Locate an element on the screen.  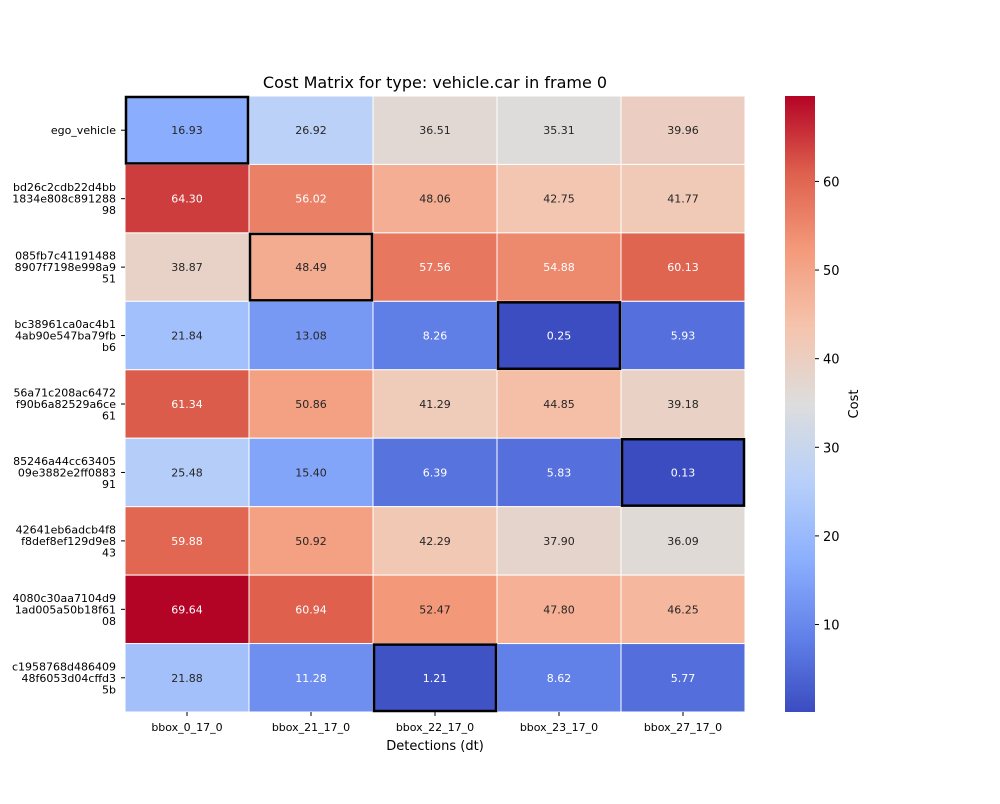
x-tick-label: bbox_21_17_0 is located at coordinates (311, 727).